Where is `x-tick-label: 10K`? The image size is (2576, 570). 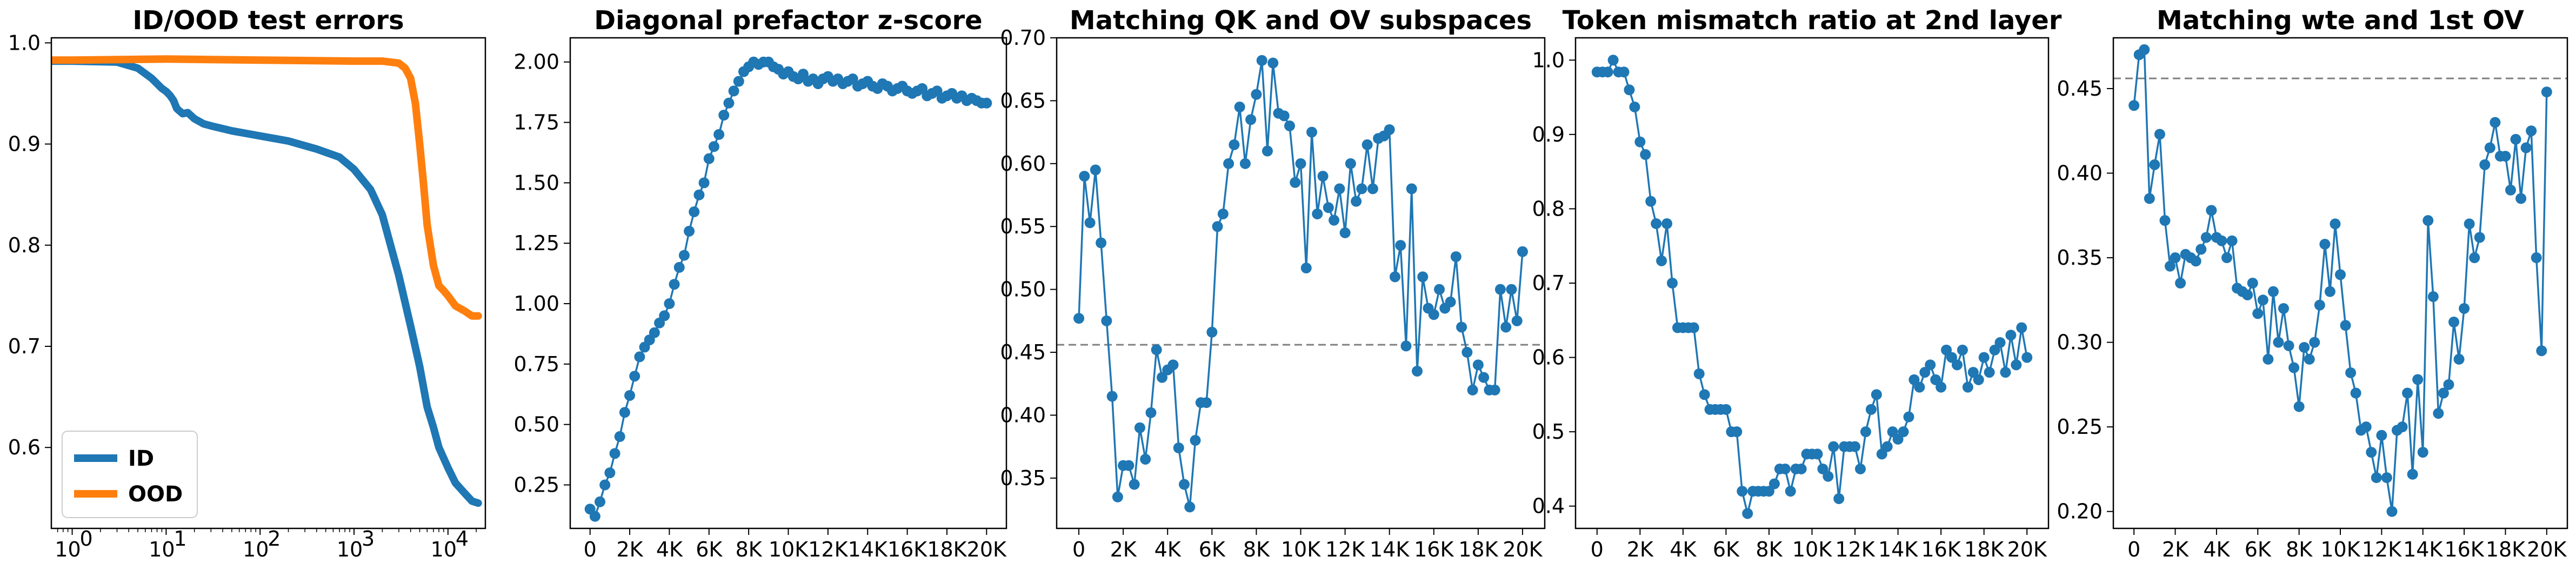
x-tick-label: 10K is located at coordinates (2340, 549).